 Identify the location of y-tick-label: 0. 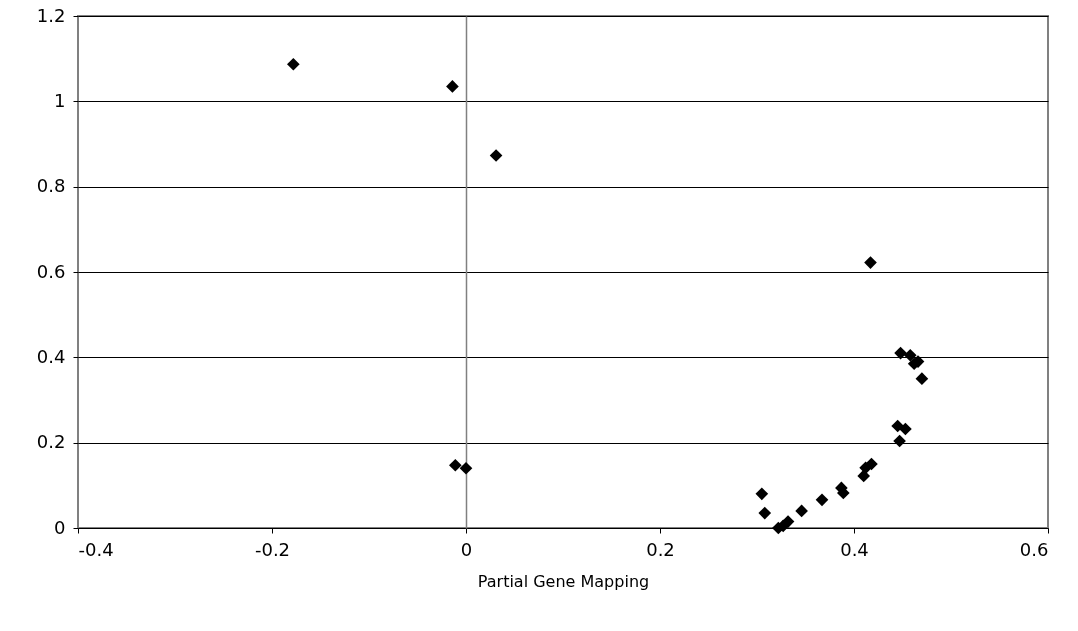
(60, 527).